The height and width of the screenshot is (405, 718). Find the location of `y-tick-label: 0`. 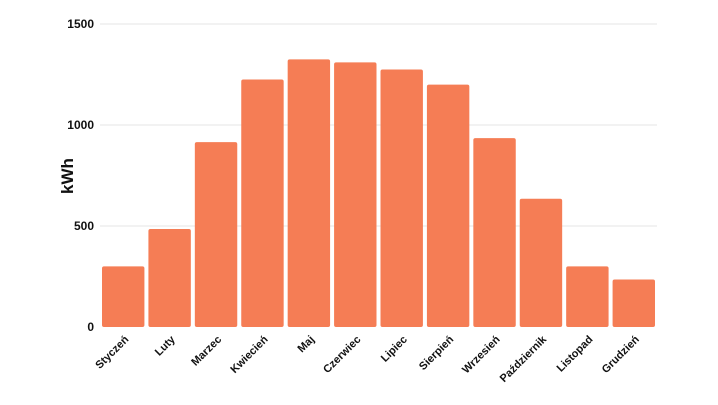

y-tick-label: 0 is located at coordinates (90, 327).